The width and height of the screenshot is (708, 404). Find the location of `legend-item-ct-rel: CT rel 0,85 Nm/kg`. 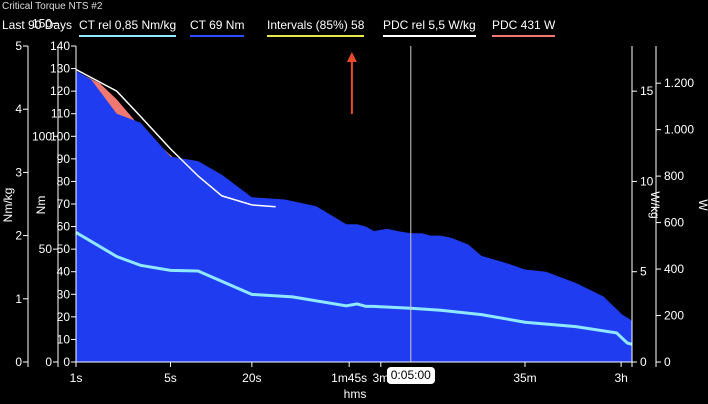

legend-item-ct-rel: CT rel 0,85 Nm/kg is located at coordinates (128, 27).